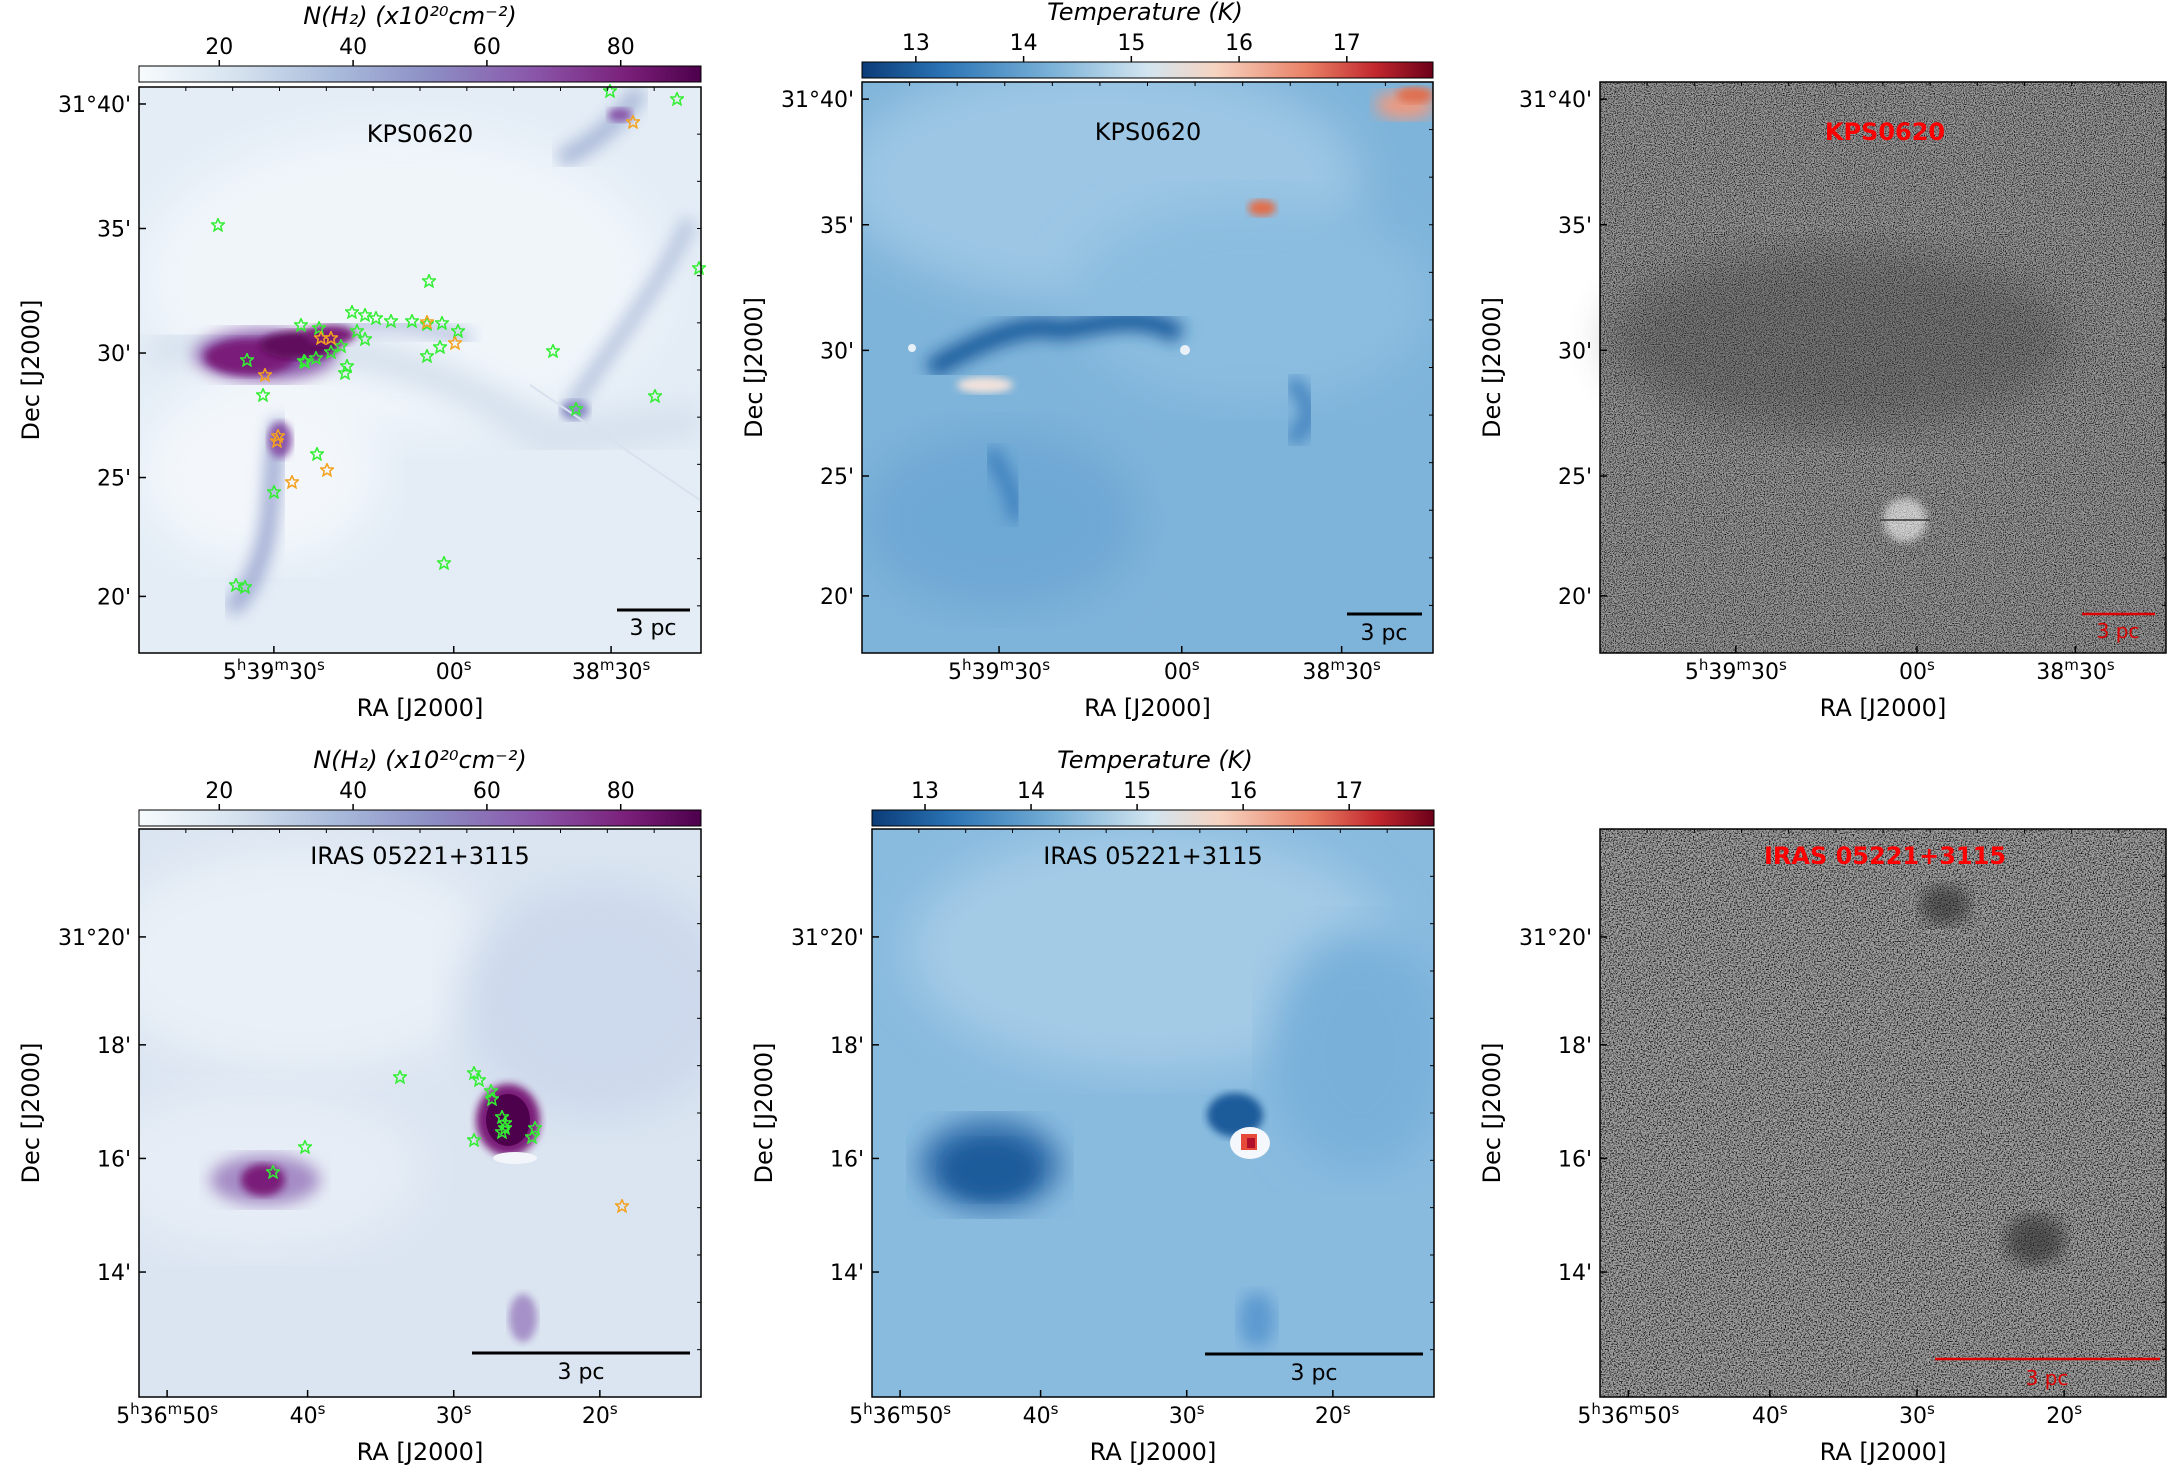 The image size is (2167, 1470). What do you see at coordinates (1883, 367) in the screenshot?
I see `panel-kps0620-optical: KPS0620 3 pc` at bounding box center [1883, 367].